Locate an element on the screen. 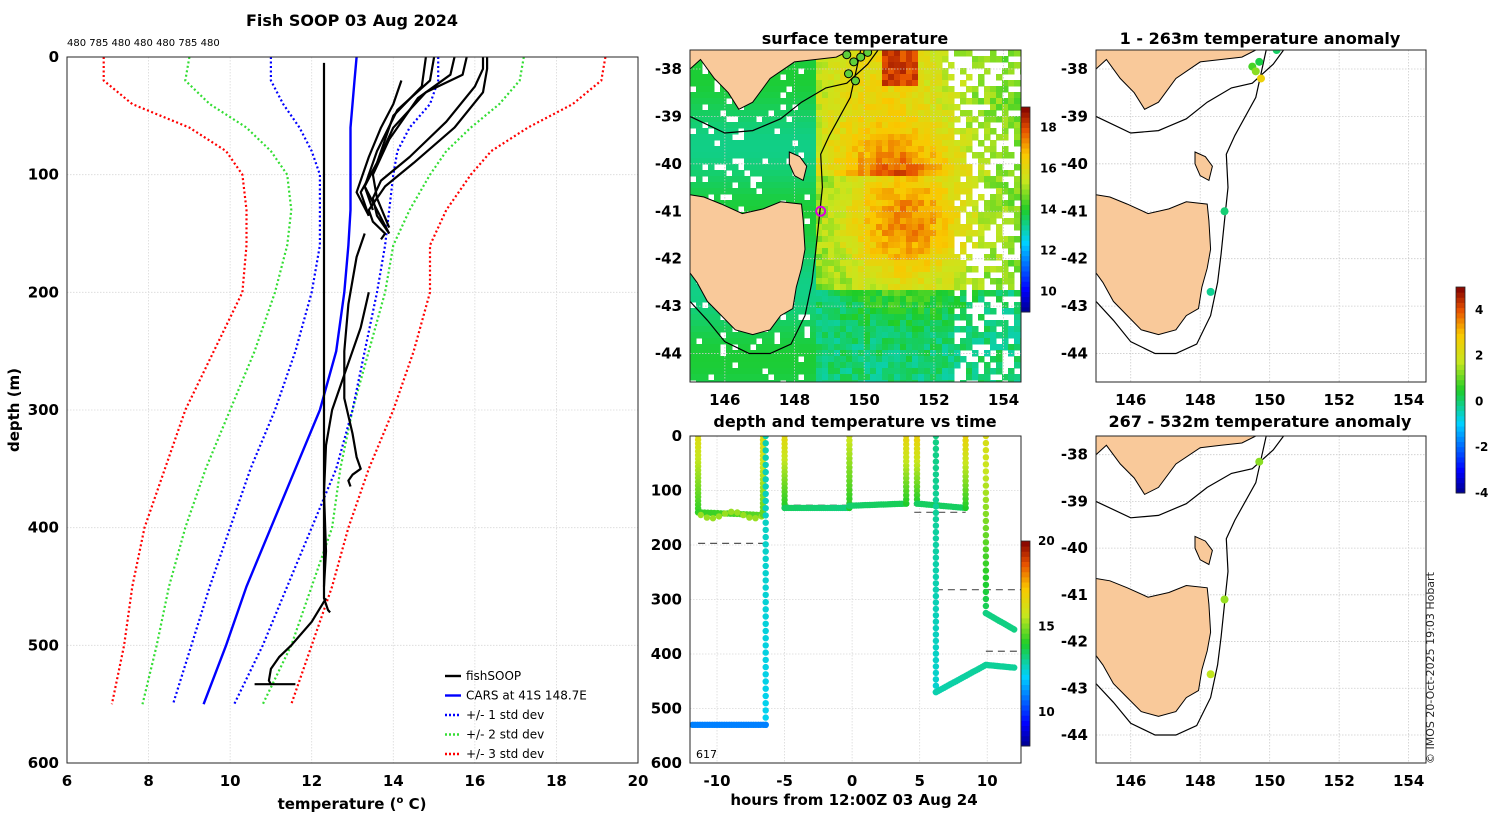 The height and width of the screenshot is (820, 1500). surface-map-lon-tick-label: 152 is located at coordinates (933, 400).